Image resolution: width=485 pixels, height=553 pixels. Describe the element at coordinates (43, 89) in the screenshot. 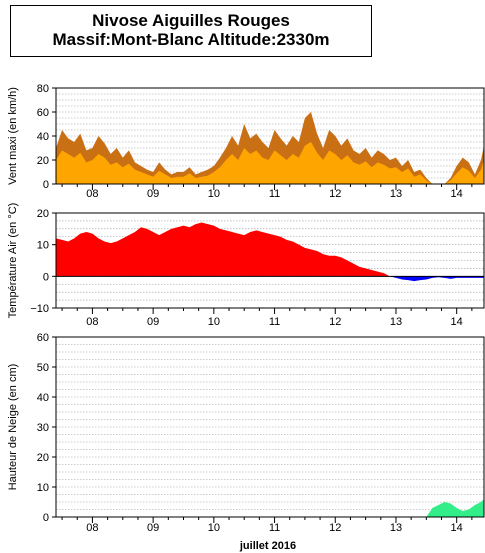

I see `y-tick-label: 80` at that location.